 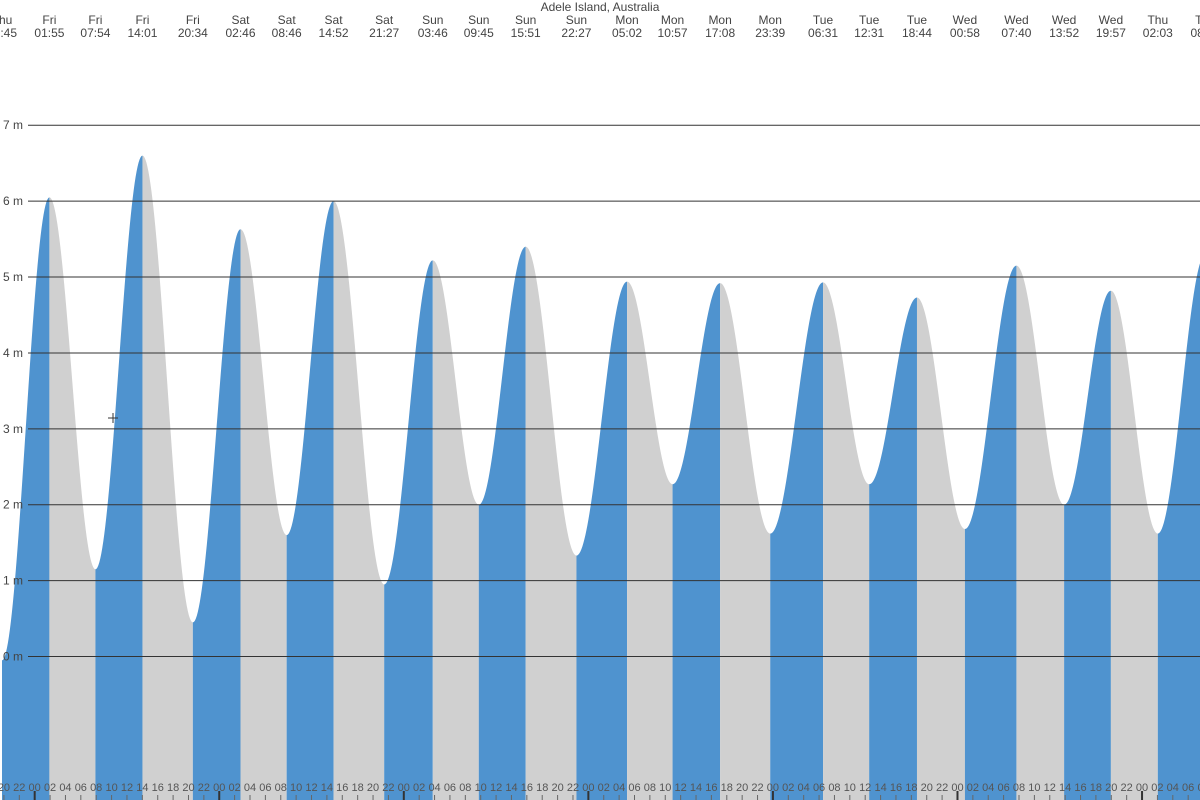 I want to click on y-tick-label: 2 m, so click(x=13, y=505).